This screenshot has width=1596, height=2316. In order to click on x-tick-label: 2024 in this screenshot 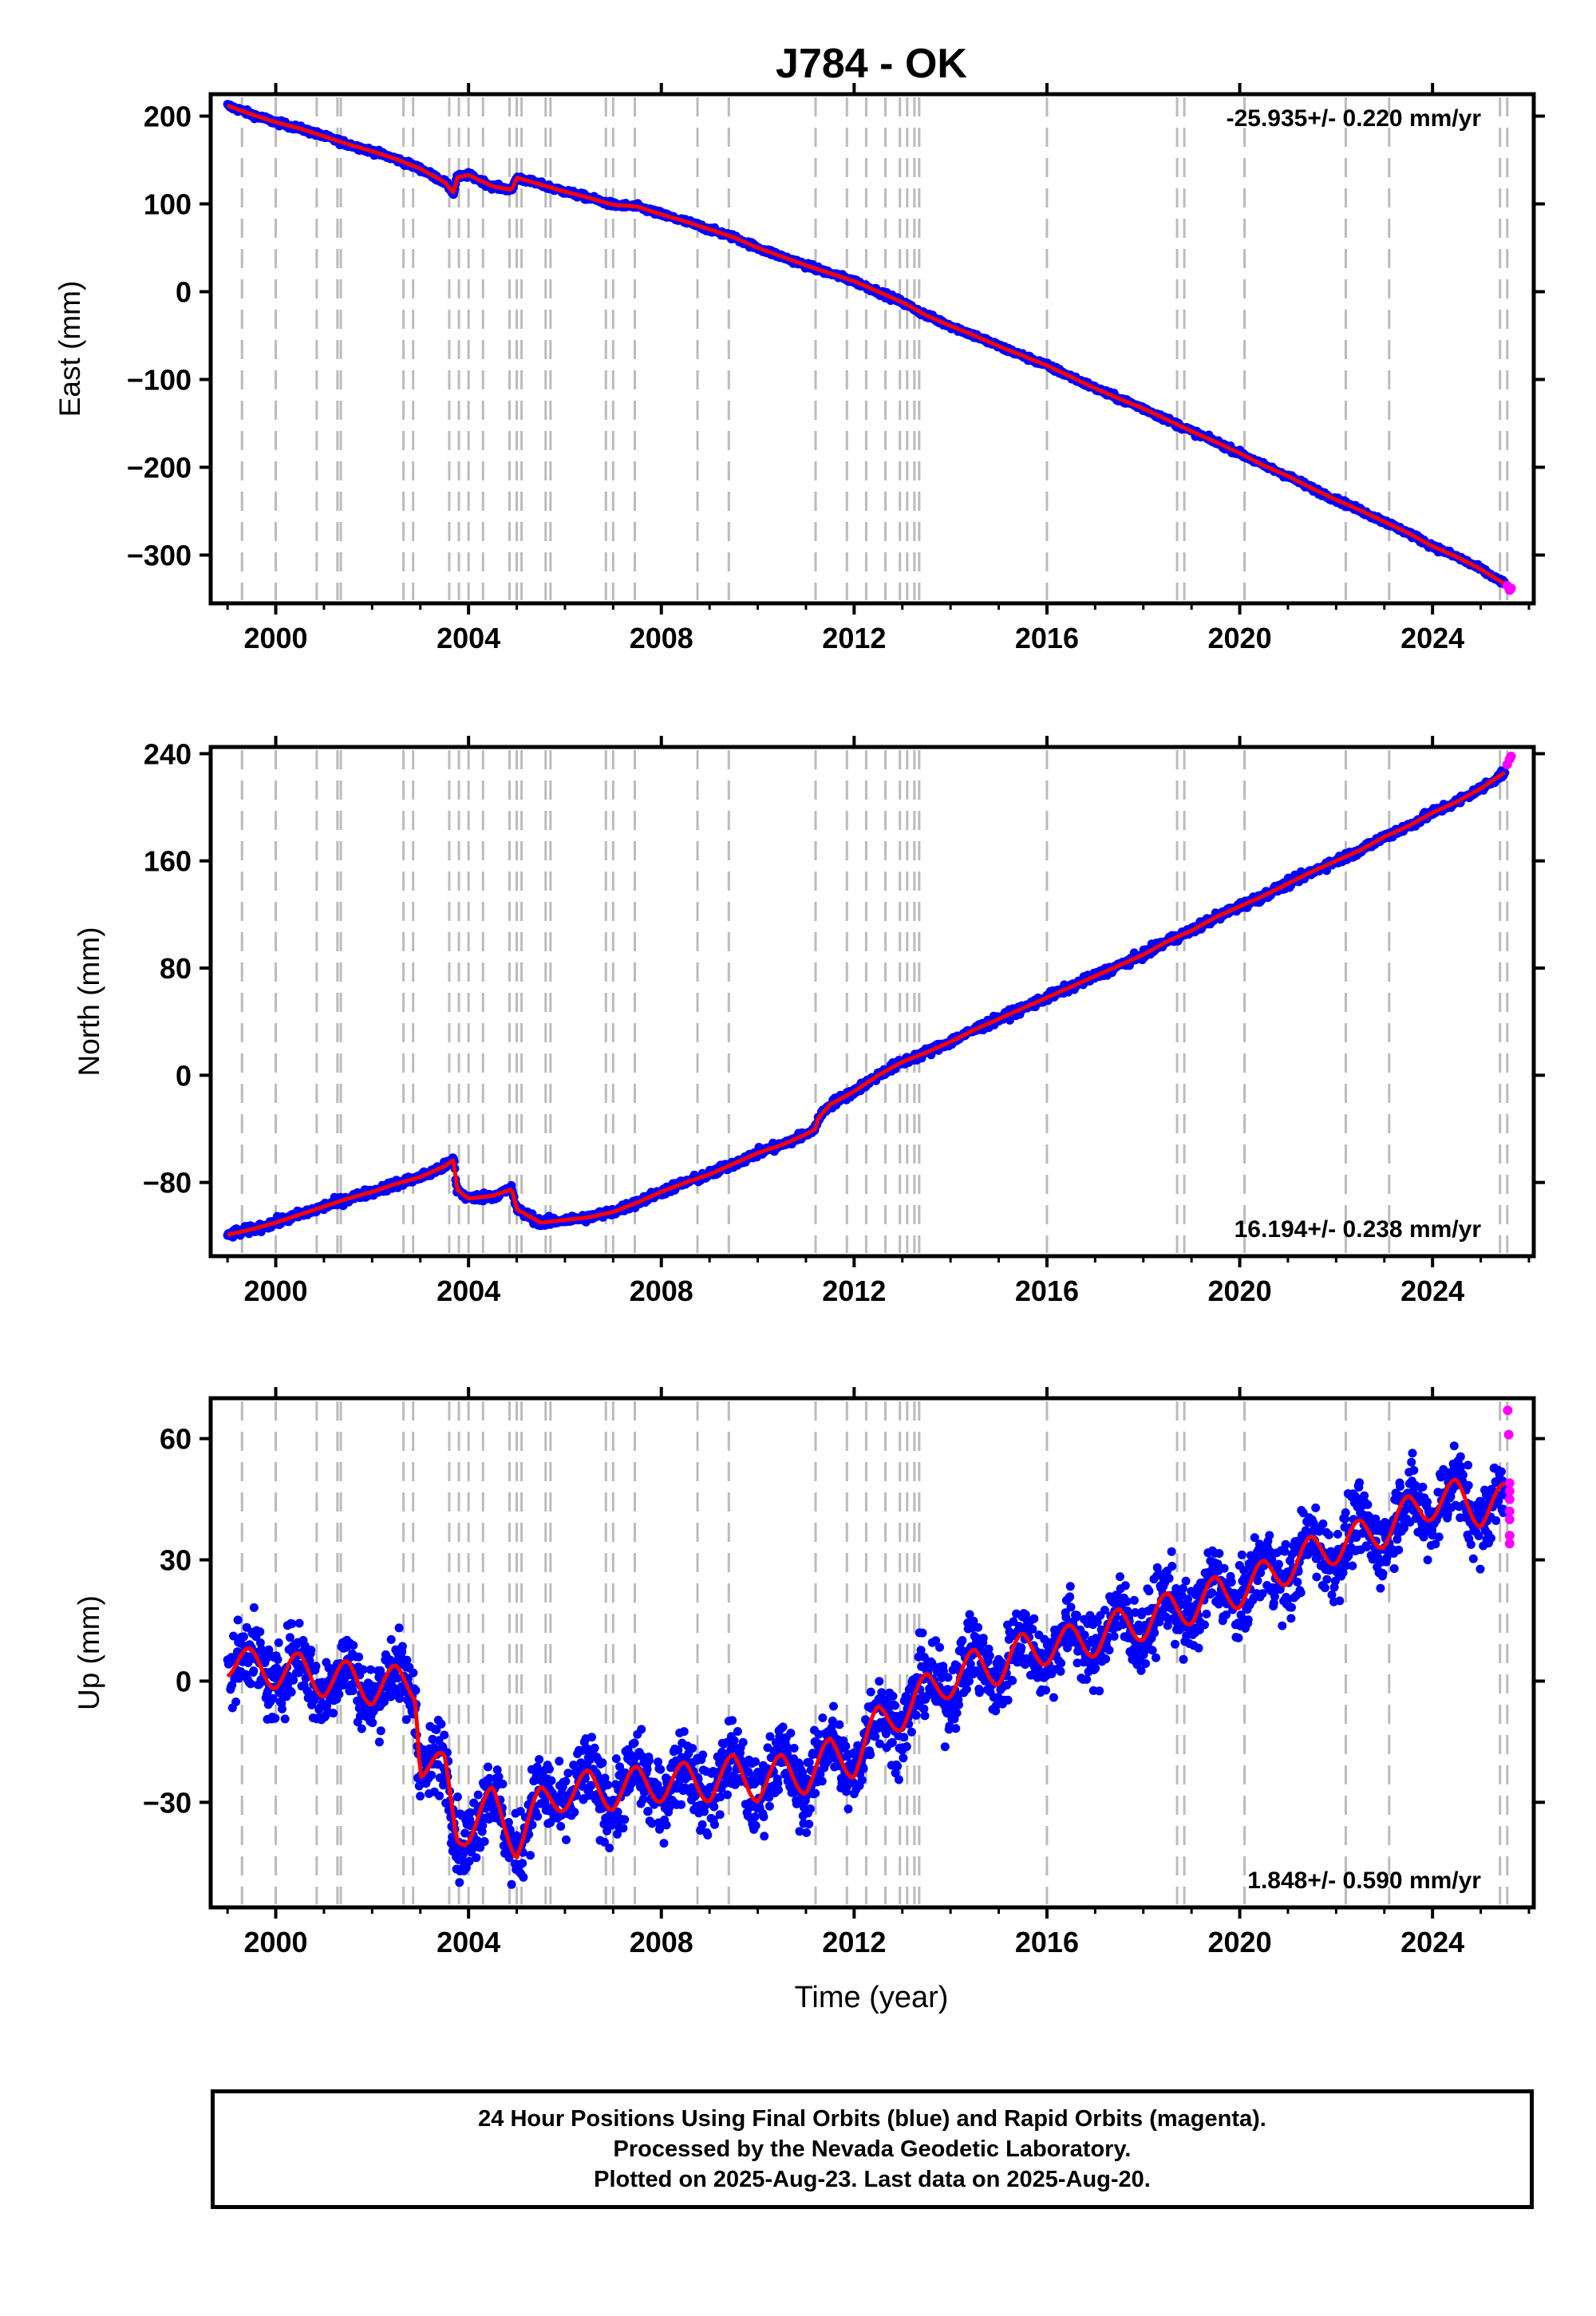, I will do `click(1432, 638)`.